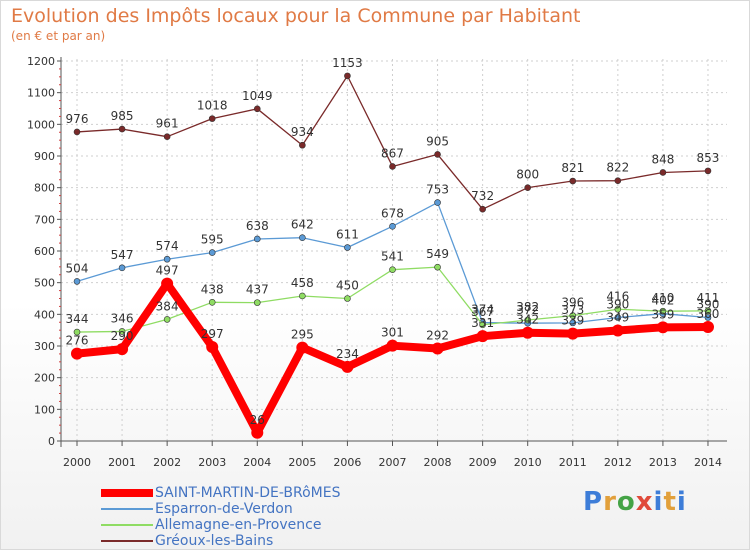  What do you see at coordinates (167, 462) in the screenshot?
I see `x-tick-label: 2002` at bounding box center [167, 462].